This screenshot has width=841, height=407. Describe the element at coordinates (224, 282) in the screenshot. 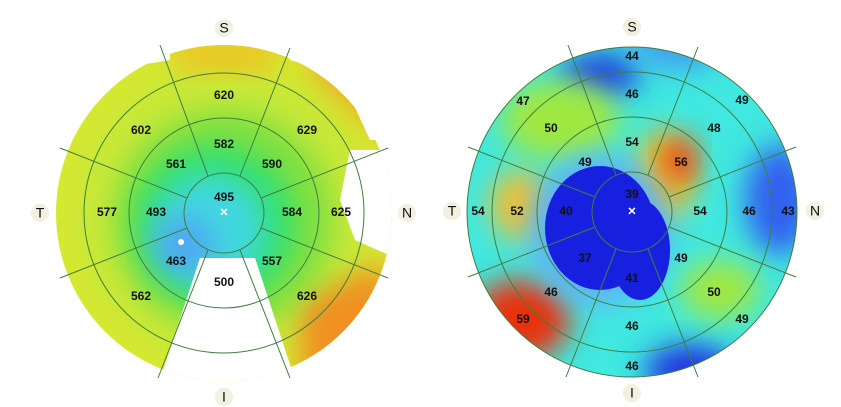

I see `thickness-value: 500` at that location.